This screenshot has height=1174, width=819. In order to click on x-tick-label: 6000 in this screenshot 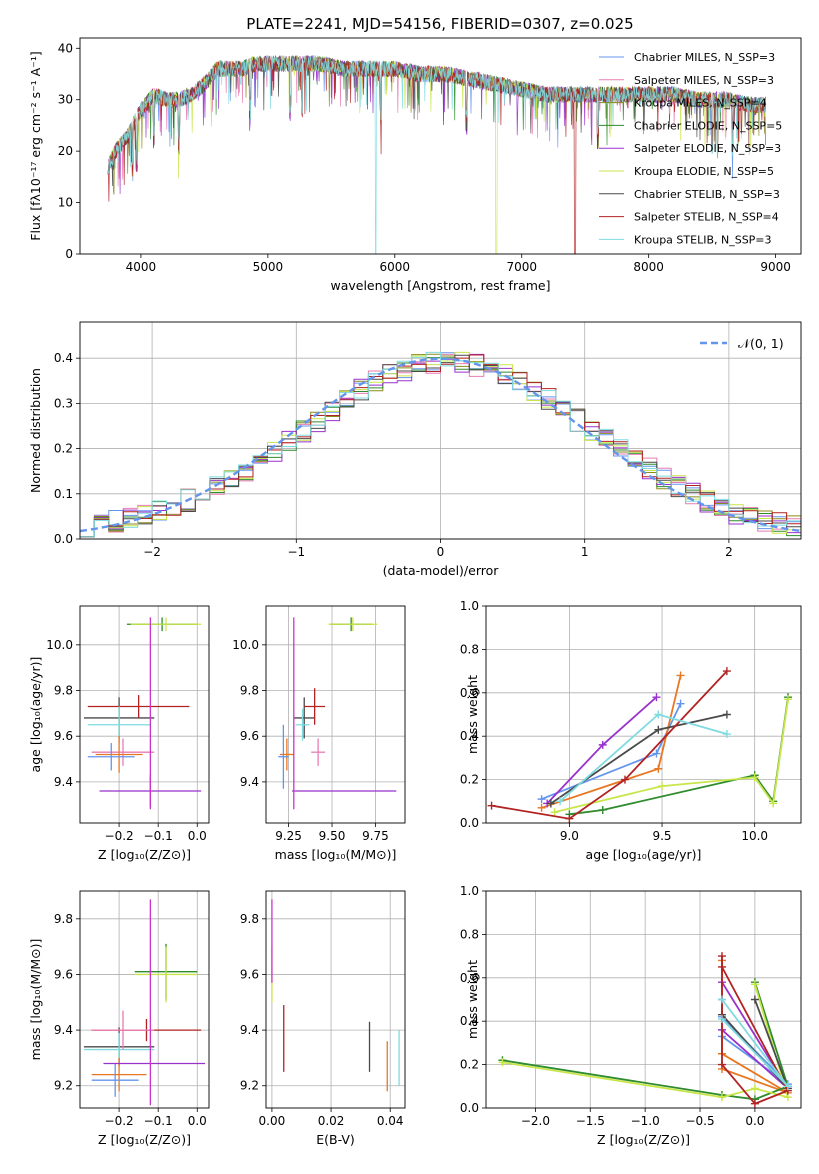, I will do `click(395, 267)`.